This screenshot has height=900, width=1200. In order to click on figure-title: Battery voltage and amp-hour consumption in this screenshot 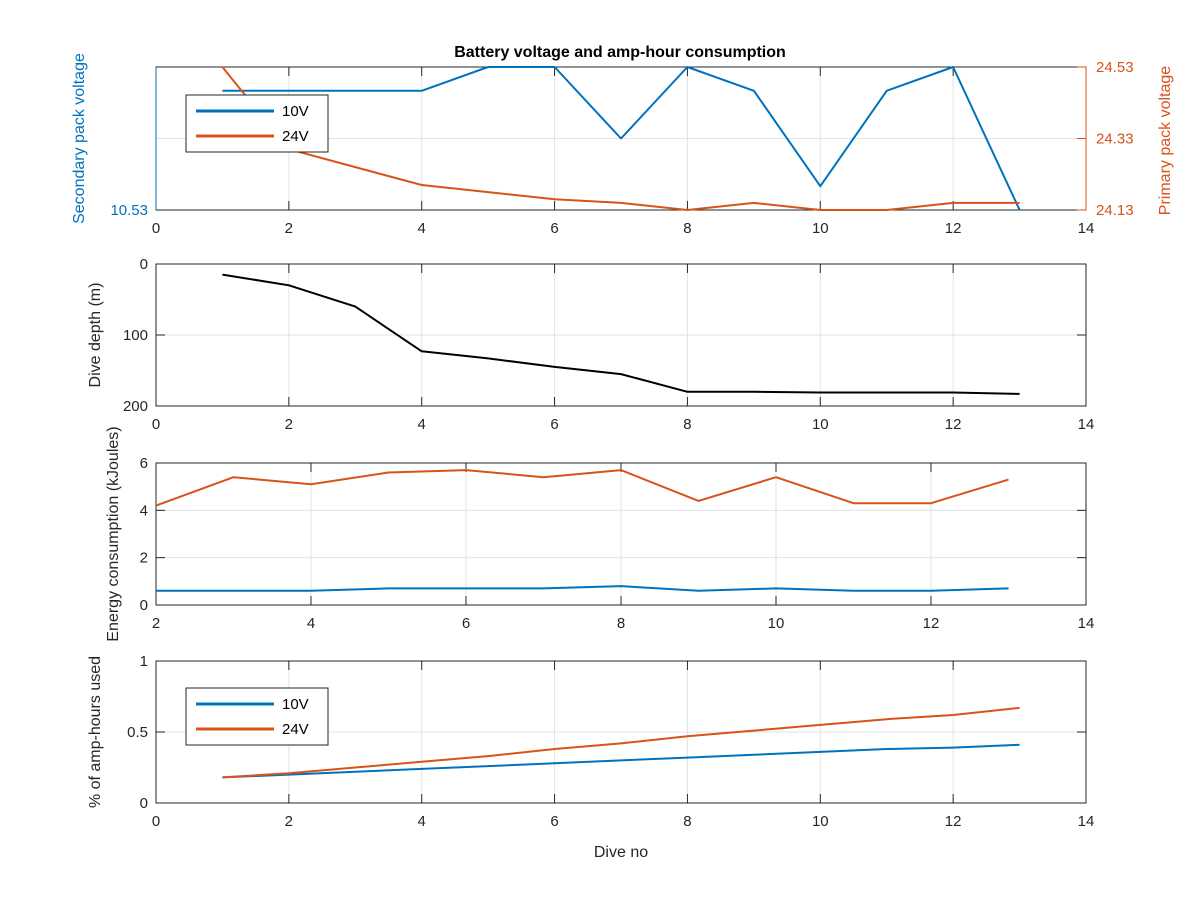, I will do `click(620, 52)`.